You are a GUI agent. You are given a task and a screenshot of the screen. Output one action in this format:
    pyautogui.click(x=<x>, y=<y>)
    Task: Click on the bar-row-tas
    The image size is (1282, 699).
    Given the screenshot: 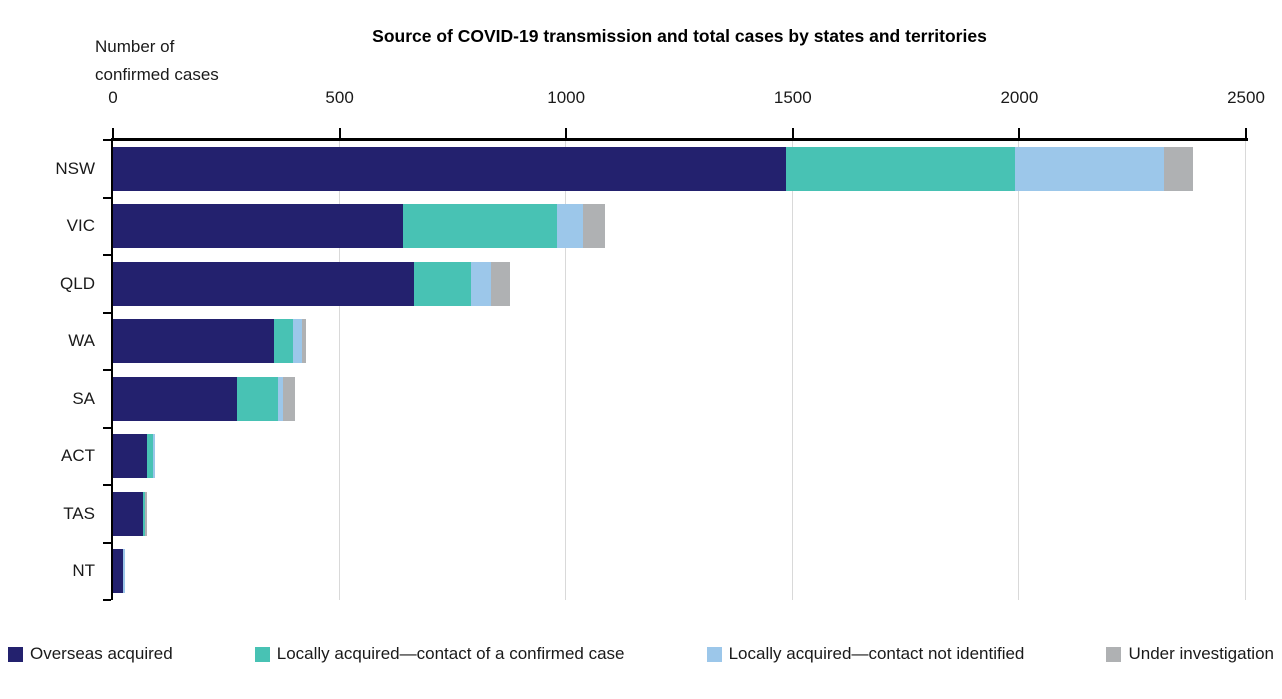 What is the action you would take?
    pyautogui.click(x=130, y=513)
    